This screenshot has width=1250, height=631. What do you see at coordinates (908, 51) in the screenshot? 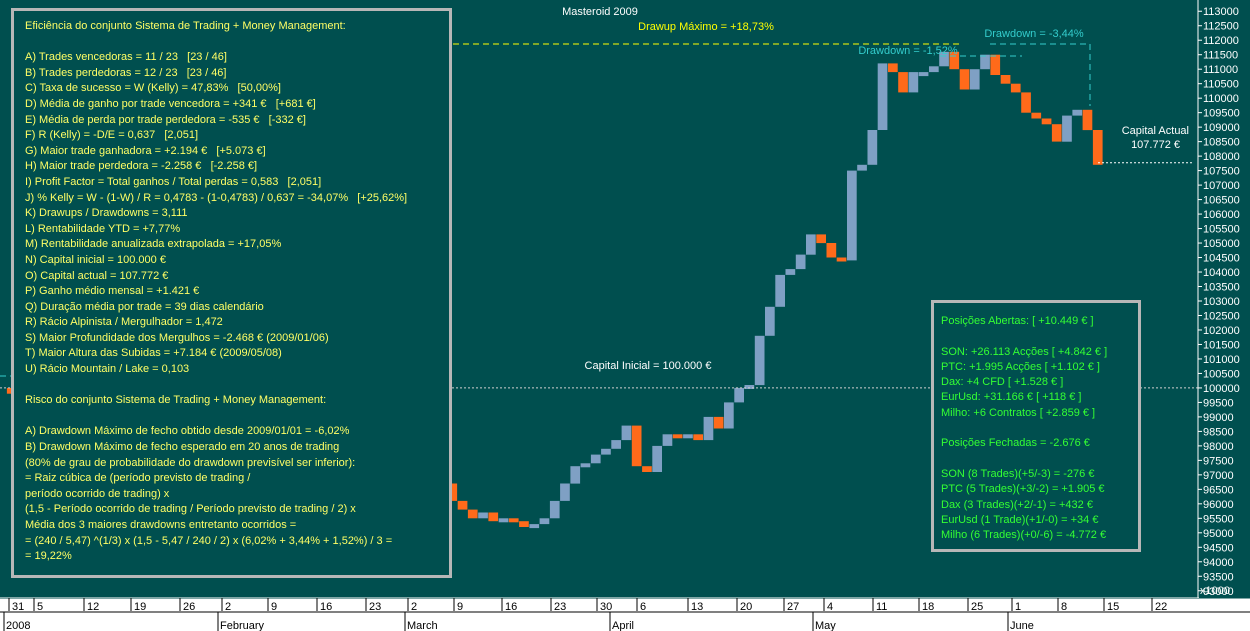
I see `drawdown1-label: Drawdown = -1,52%` at bounding box center [908, 51].